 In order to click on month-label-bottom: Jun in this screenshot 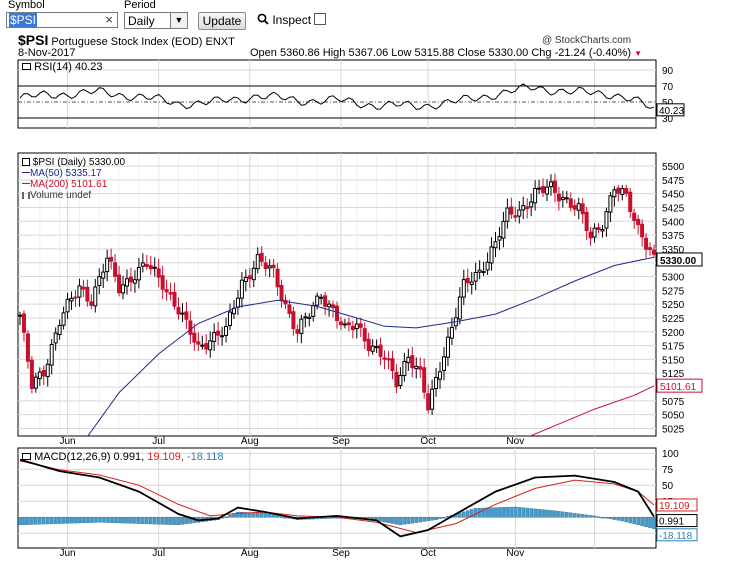, I will do `click(67, 553)`.